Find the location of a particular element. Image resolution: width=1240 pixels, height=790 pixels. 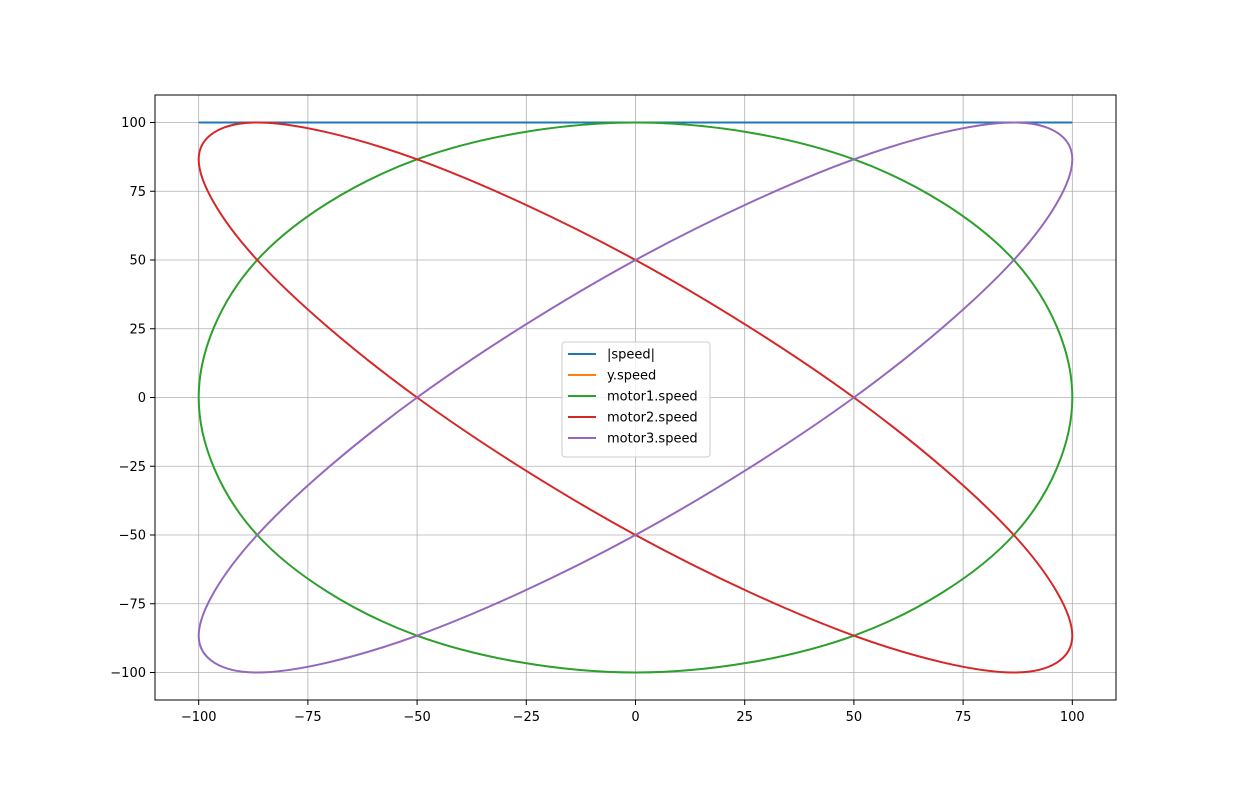

x-tick-label: −25 is located at coordinates (526, 717).